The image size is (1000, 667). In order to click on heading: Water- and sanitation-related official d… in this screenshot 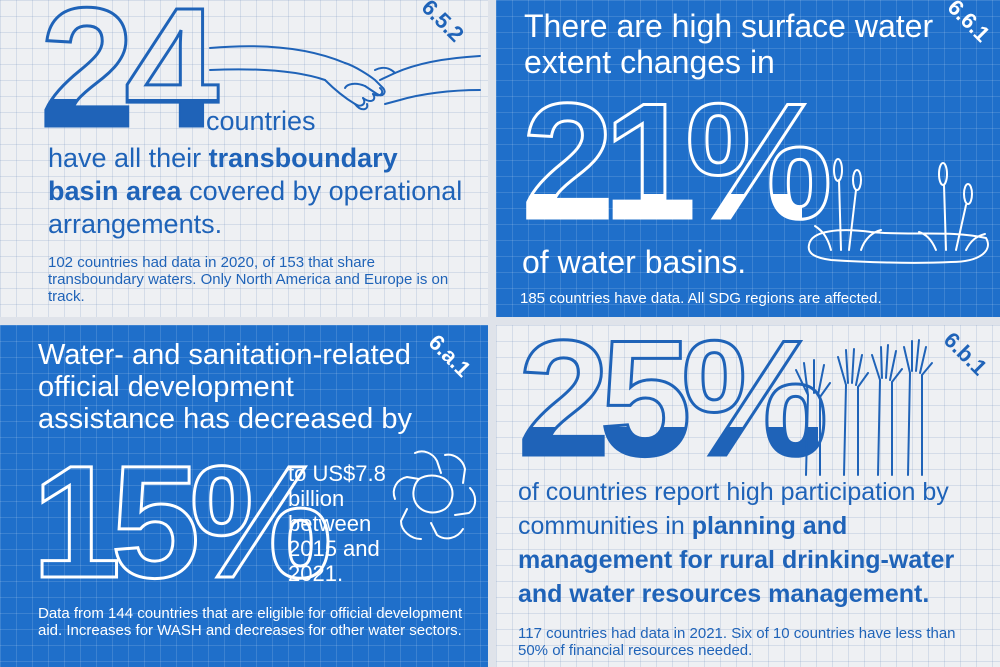, I will do `click(225, 387)`.